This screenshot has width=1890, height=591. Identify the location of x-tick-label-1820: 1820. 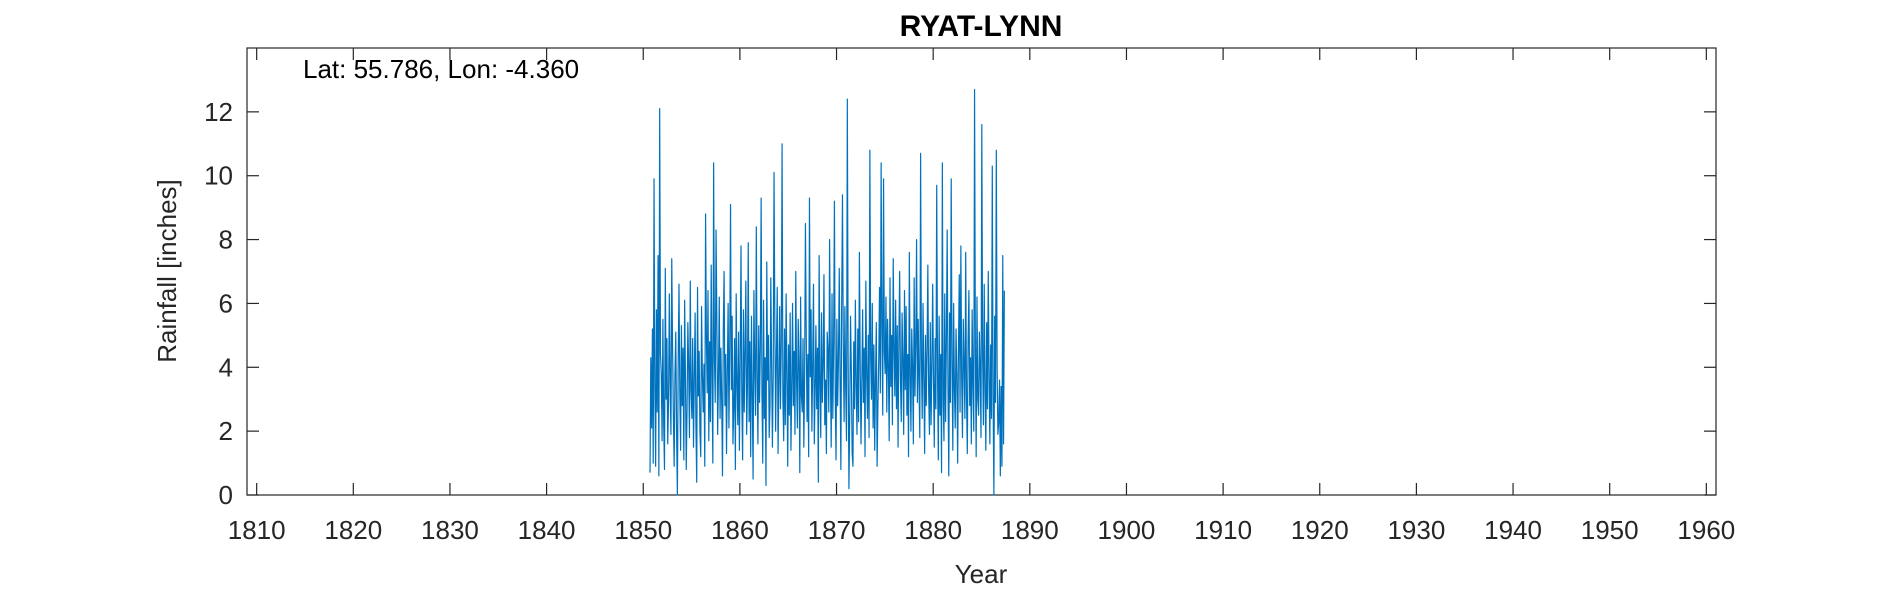
(353, 530).